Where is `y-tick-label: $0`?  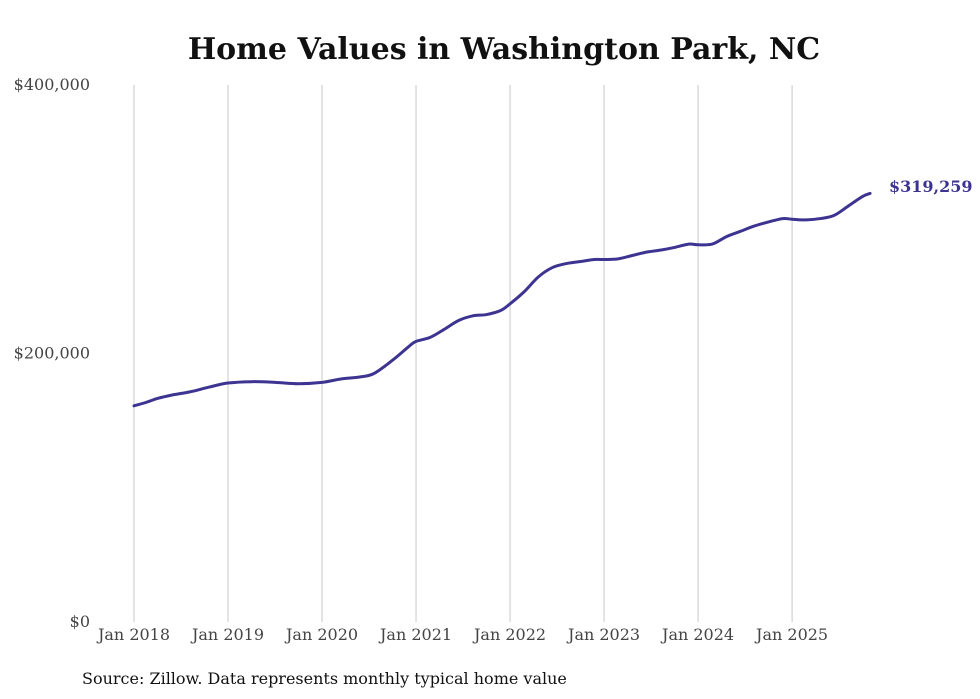 y-tick-label: $0 is located at coordinates (80, 621).